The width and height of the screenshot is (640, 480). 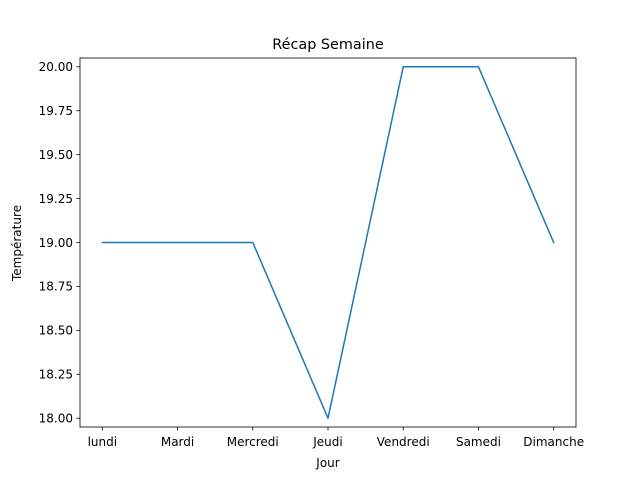 I want to click on y-tick-label: 19.75, so click(x=56, y=111).